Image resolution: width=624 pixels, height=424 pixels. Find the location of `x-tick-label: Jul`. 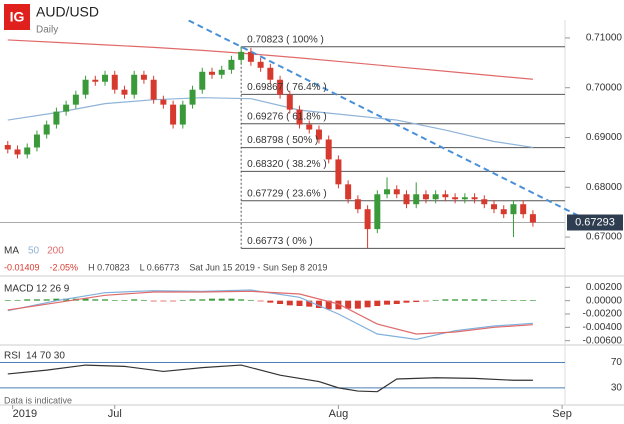

x-tick-label: Jul is located at coordinates (115, 414).